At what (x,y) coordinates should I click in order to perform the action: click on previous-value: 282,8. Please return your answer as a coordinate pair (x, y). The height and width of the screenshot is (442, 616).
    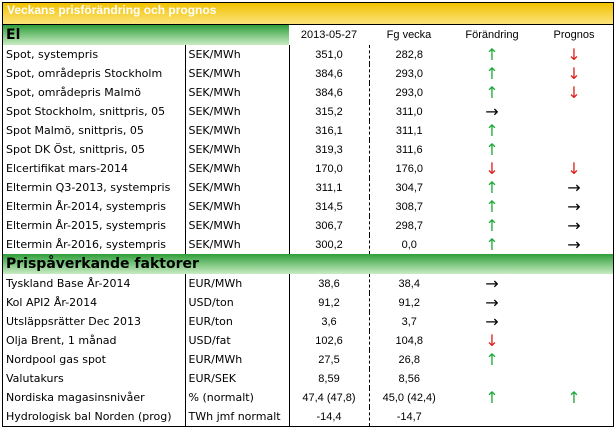
    Looking at the image, I should click on (409, 54).